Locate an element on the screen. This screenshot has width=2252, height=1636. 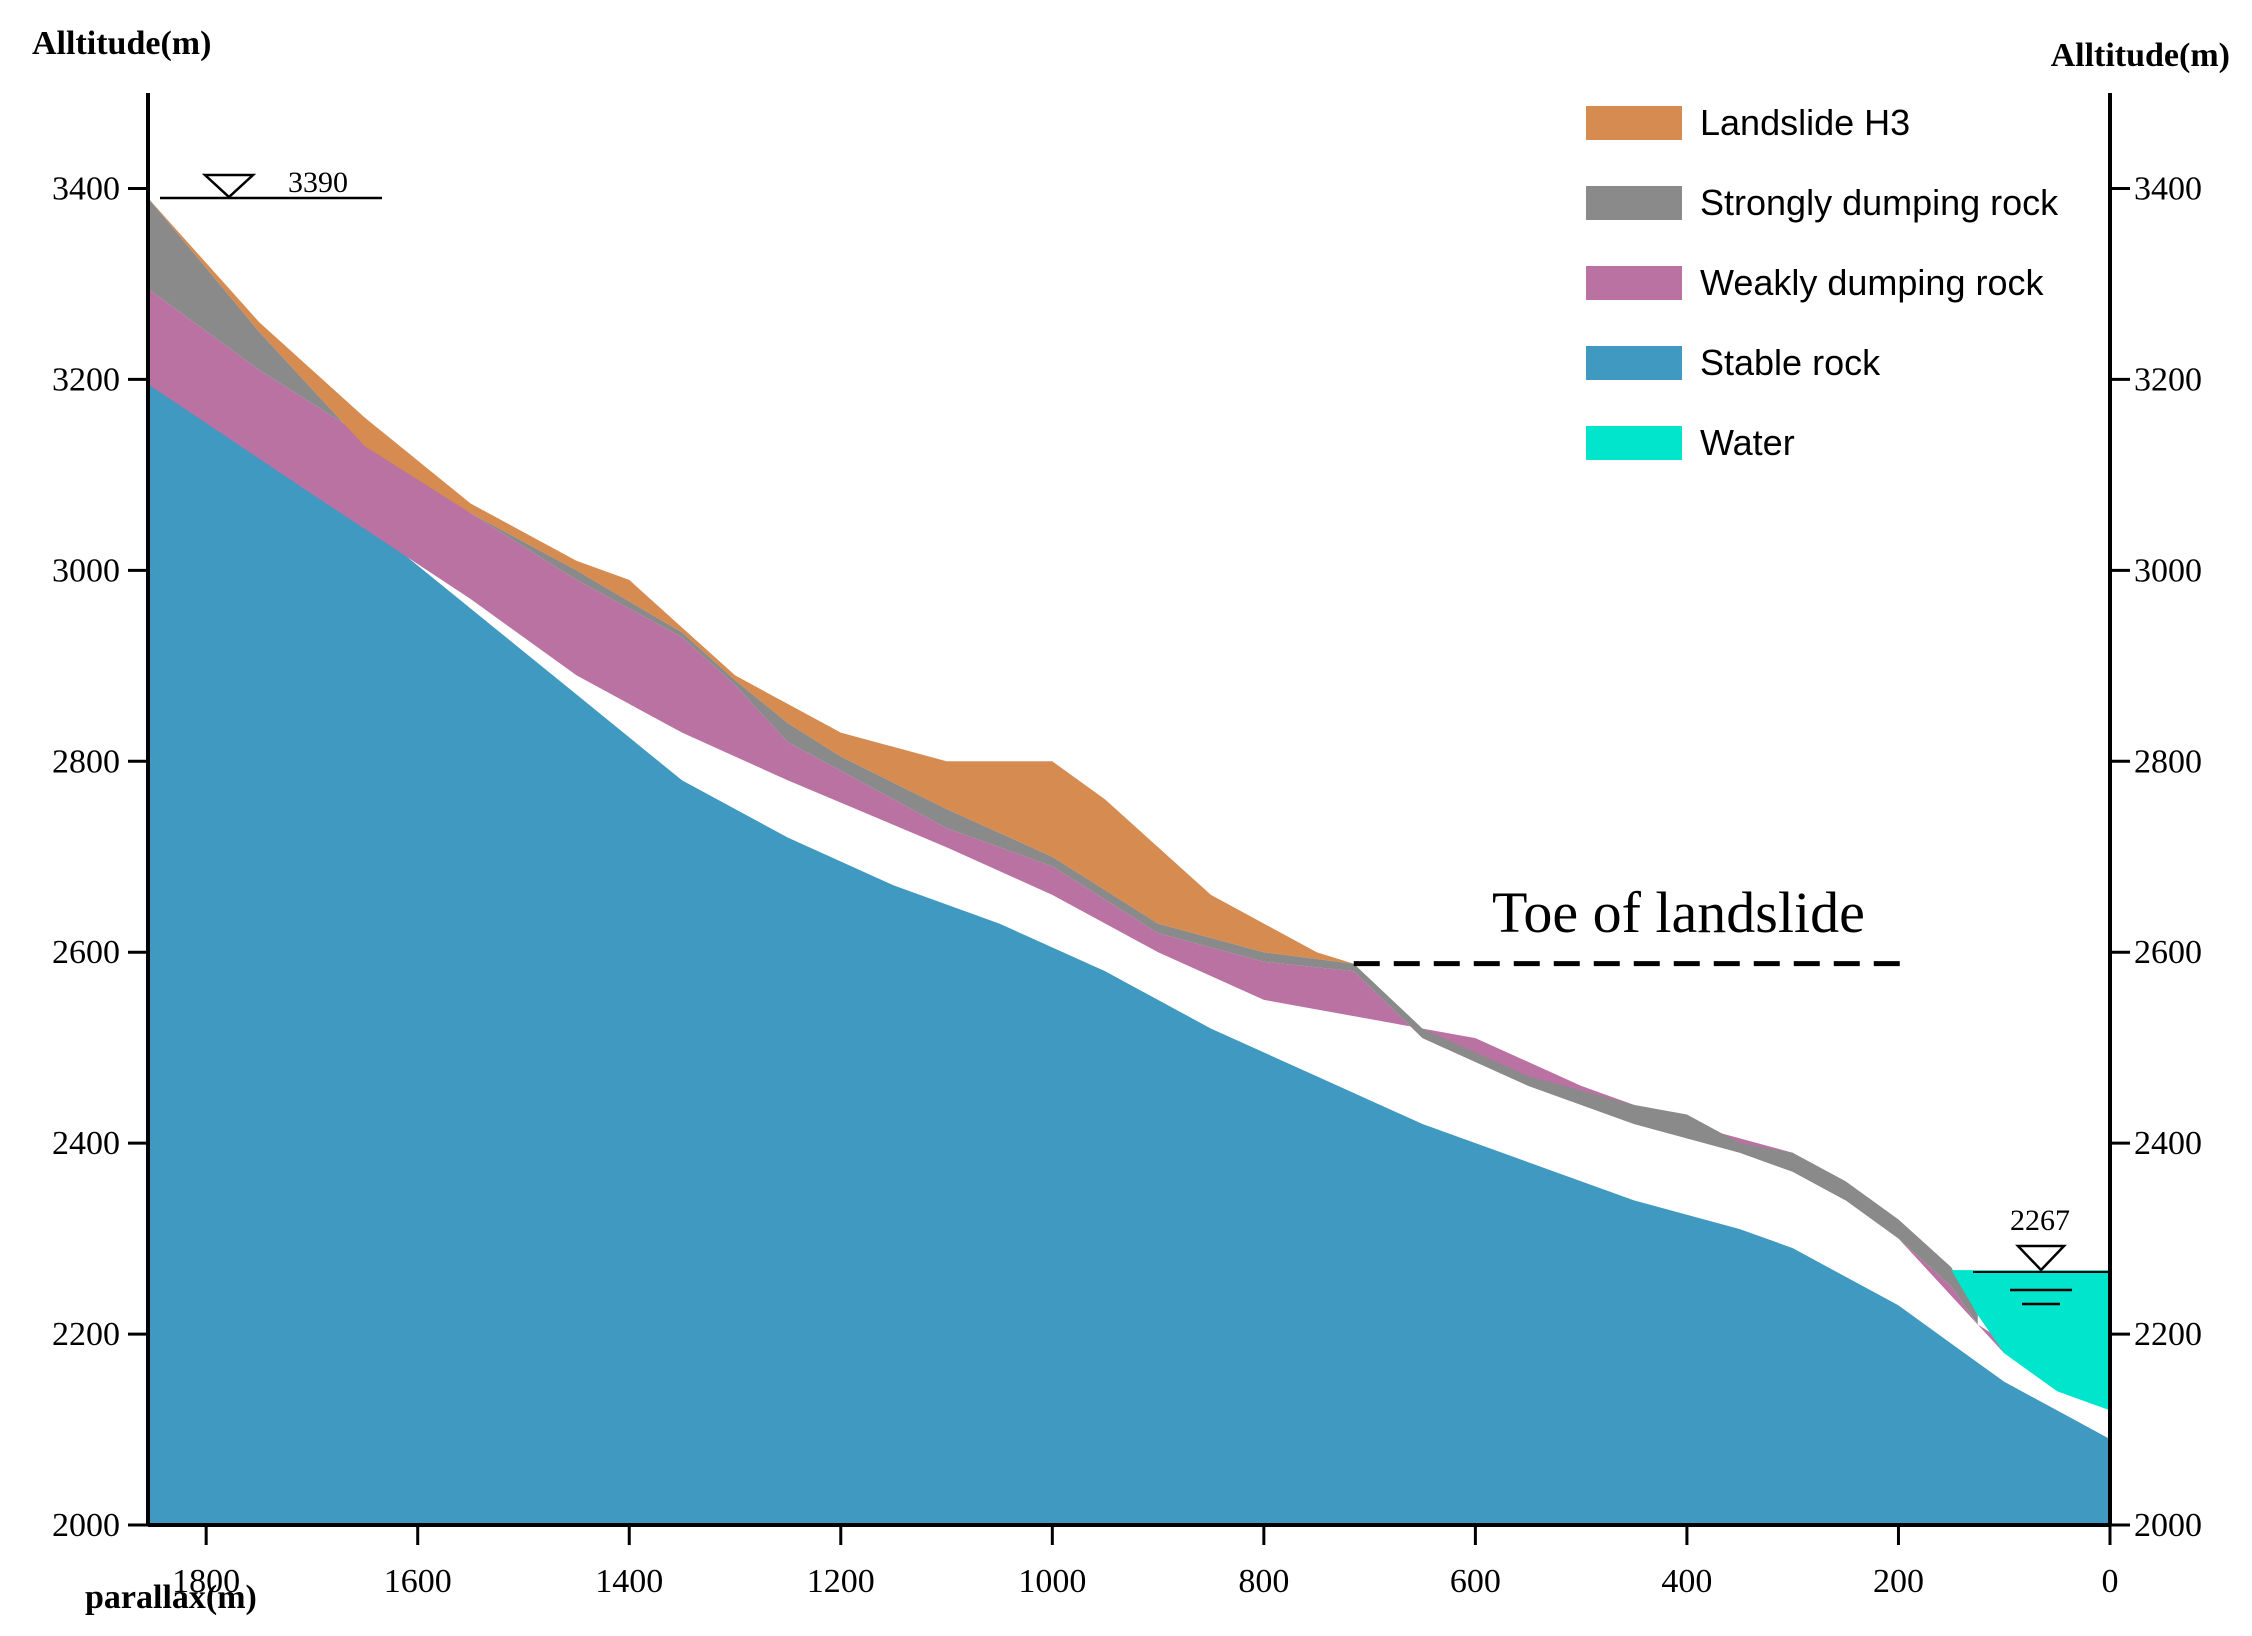
y-tick-label-left: 3000 is located at coordinates (86, 570).